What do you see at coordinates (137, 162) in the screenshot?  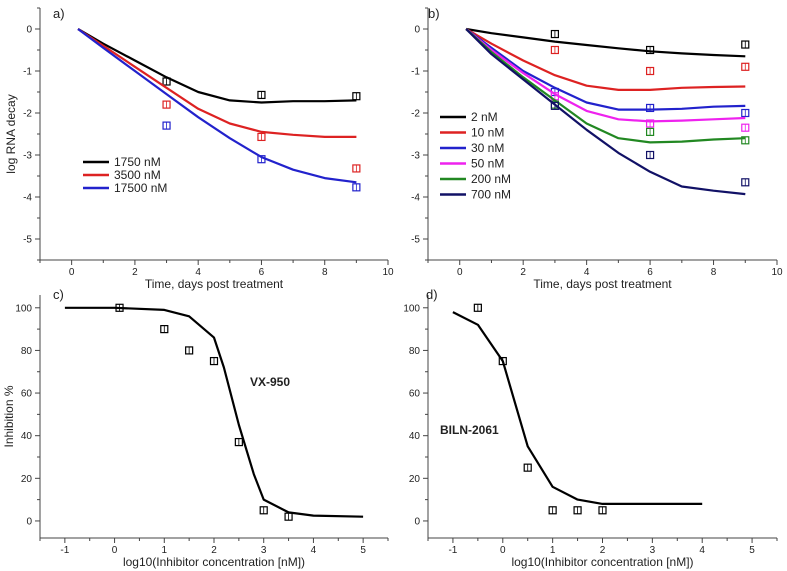 I see `legend-label: 1750 nM` at bounding box center [137, 162].